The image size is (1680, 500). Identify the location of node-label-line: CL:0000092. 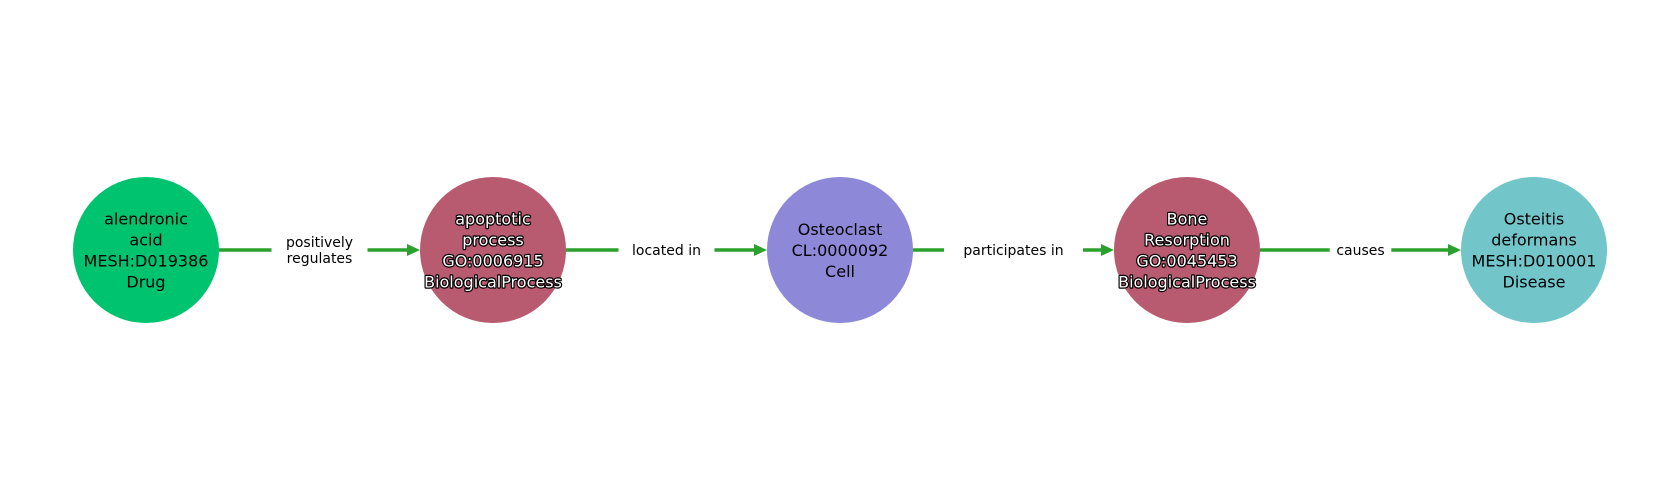
(840, 250).